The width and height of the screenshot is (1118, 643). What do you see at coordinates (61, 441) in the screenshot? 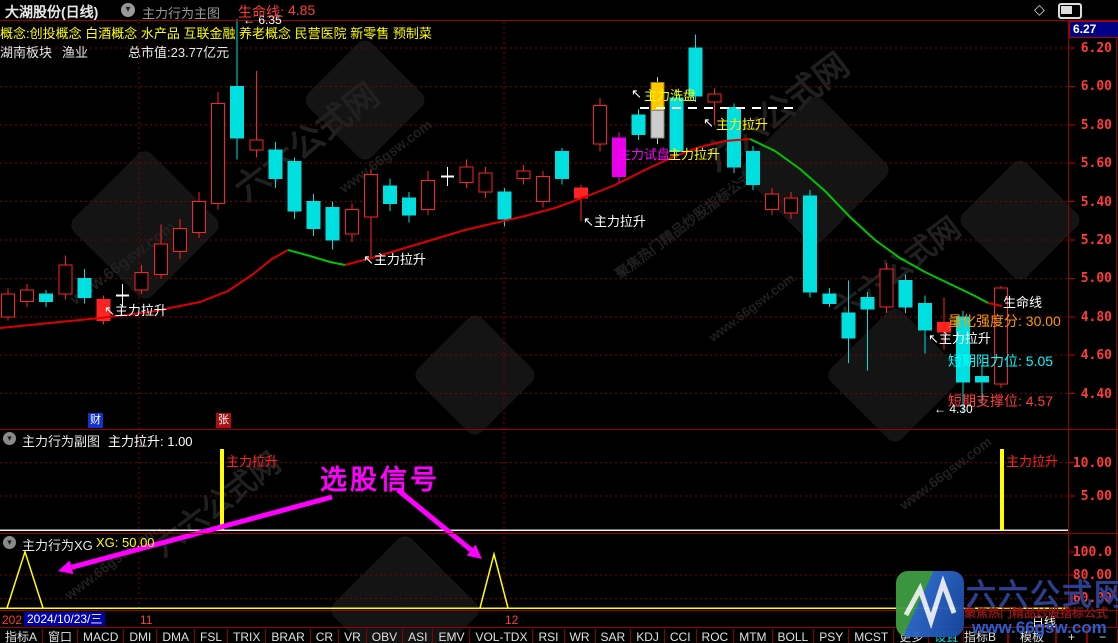
I see `panel2-title: 主力行为副图` at bounding box center [61, 441].